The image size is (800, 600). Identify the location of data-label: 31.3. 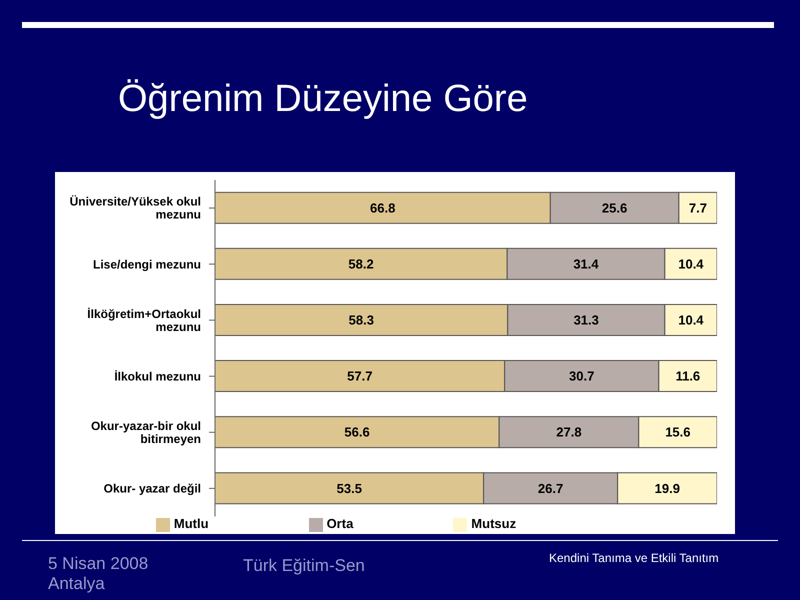
(586, 320).